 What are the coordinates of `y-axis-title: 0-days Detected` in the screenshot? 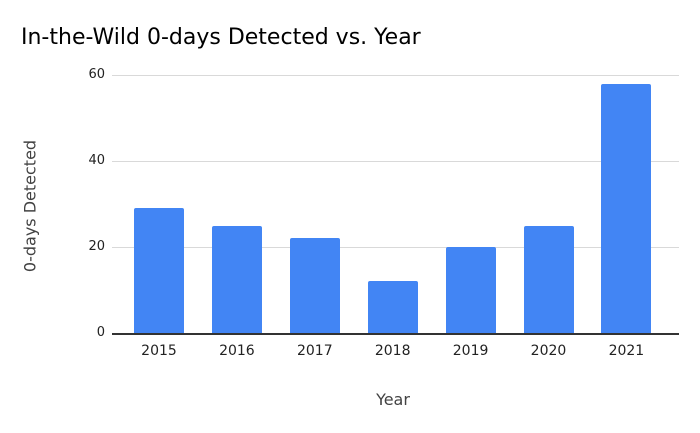 It's located at (30, 206).